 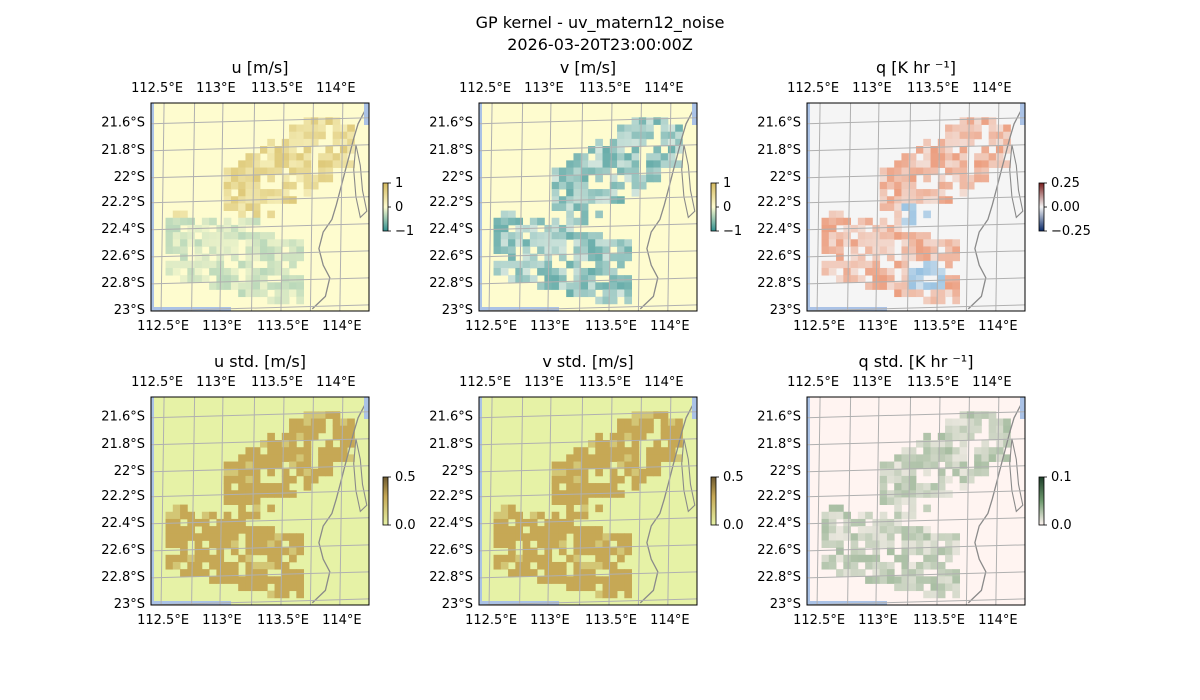 I want to click on y-tick-label: 21.8°S, so click(x=451, y=444).